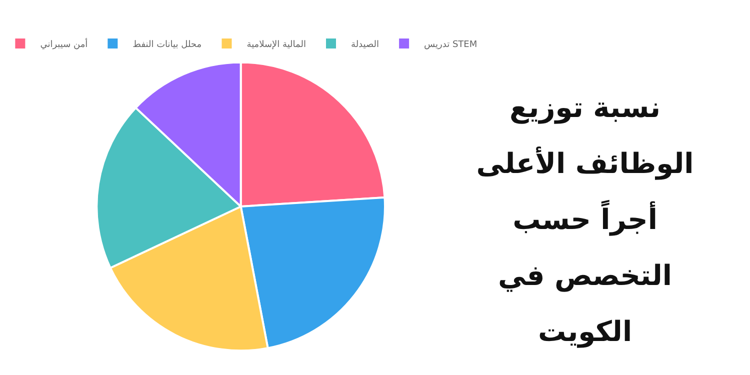 The image size is (750, 375). Describe the element at coordinates (451, 45) in the screenshot. I see `legend-label: تدريس STEM` at that location.